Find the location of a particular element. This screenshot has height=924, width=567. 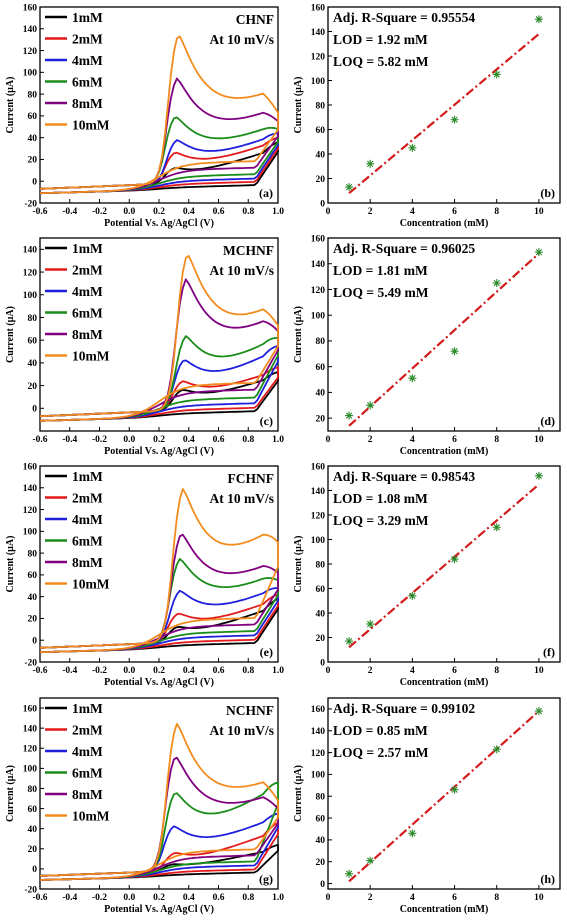

panel-label: (d) is located at coordinates (547, 421).